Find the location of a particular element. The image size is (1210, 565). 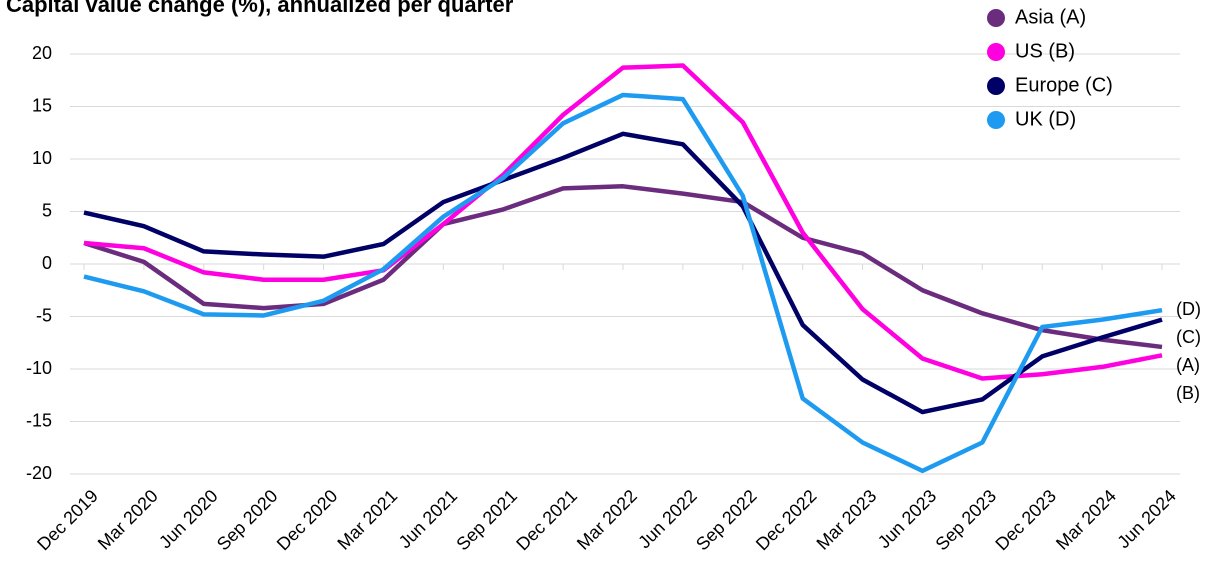

x-tick-label: Sep 2023 is located at coordinates (966, 520).